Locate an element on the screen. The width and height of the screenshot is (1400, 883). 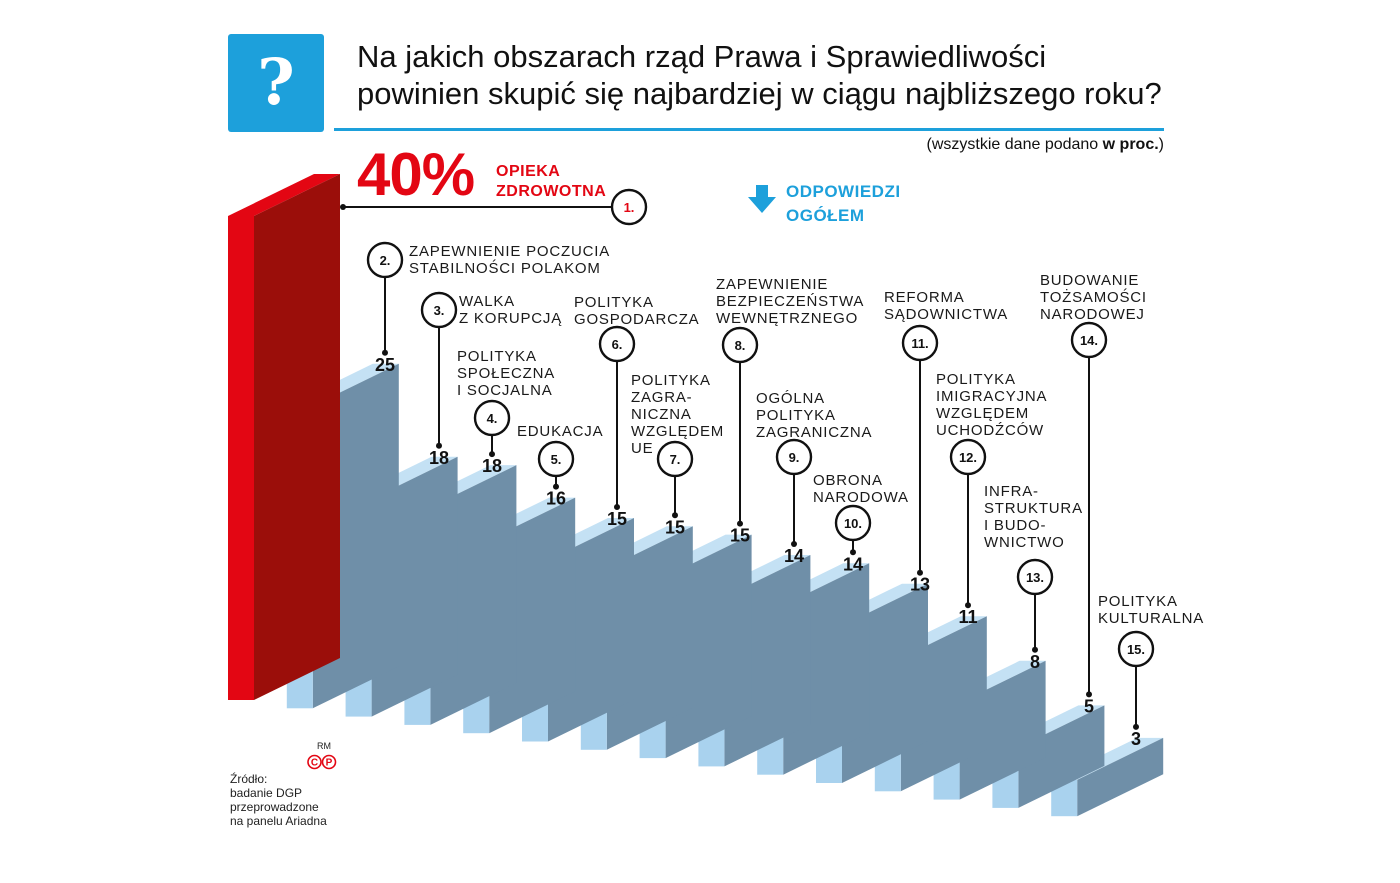
category-label-line: EDUKACJA is located at coordinates (560, 431).